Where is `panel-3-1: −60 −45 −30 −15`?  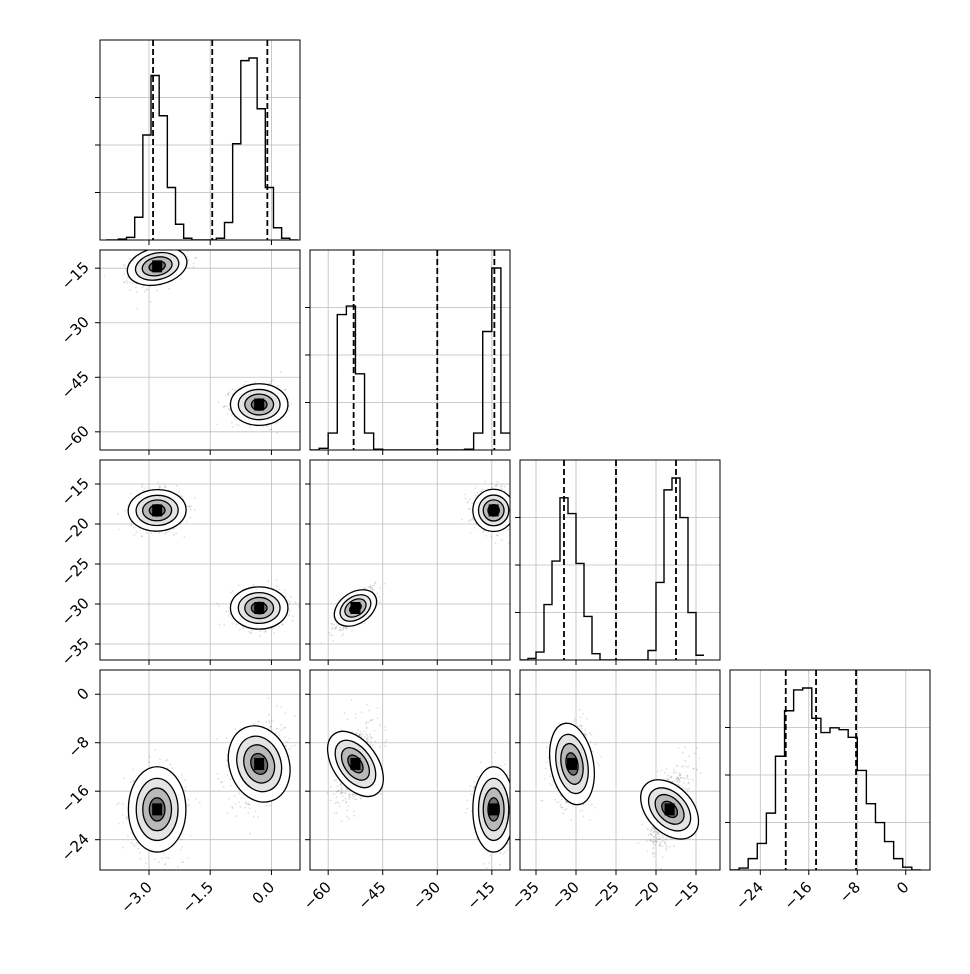
panel-3-1: −60 −45 −30 −15 is located at coordinates (411, 791).